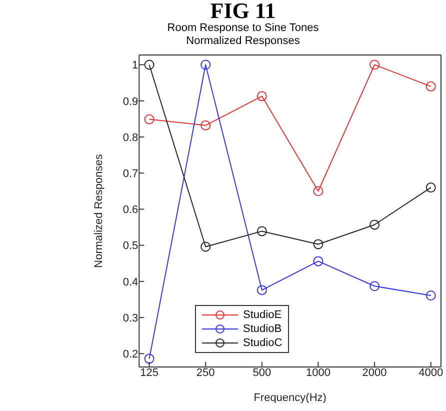 The image size is (446, 411). What do you see at coordinates (318, 372) in the screenshot?
I see `x-tick-label: 1000` at bounding box center [318, 372].